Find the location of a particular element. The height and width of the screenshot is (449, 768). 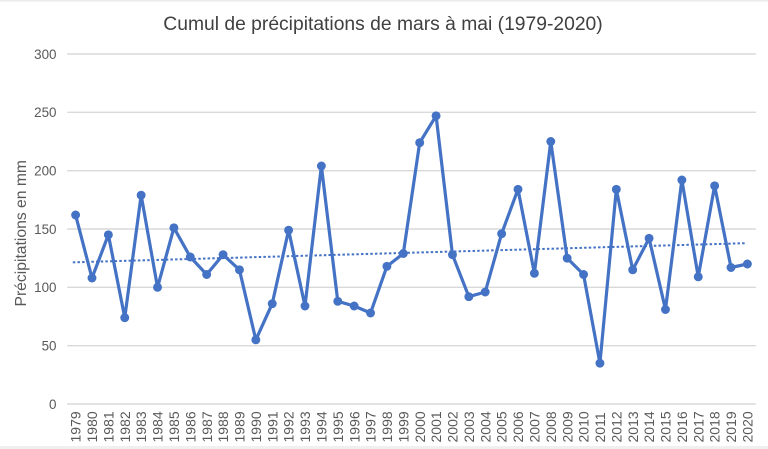

svg-text: 1991 is located at coordinates (272, 426).